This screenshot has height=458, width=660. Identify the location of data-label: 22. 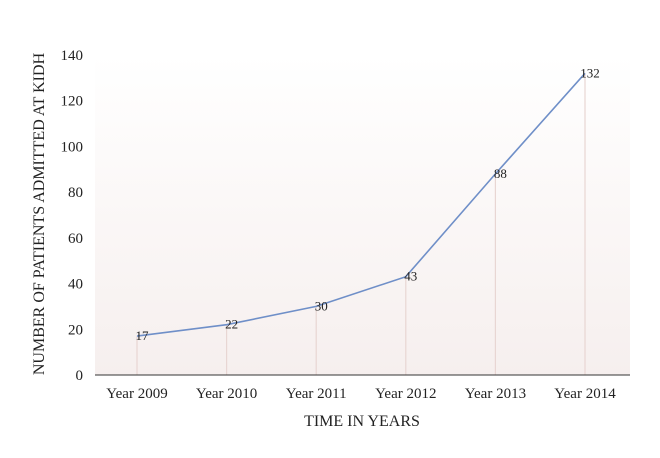
(231, 324).